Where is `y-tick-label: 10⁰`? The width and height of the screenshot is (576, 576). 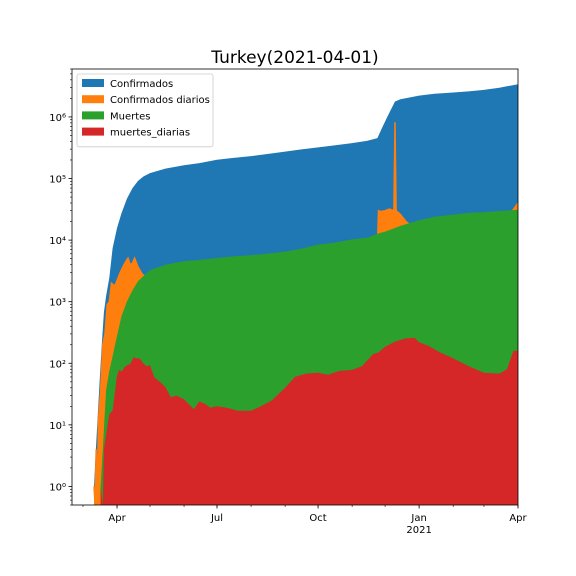
y-tick-label: 10⁰ is located at coordinates (57, 487).